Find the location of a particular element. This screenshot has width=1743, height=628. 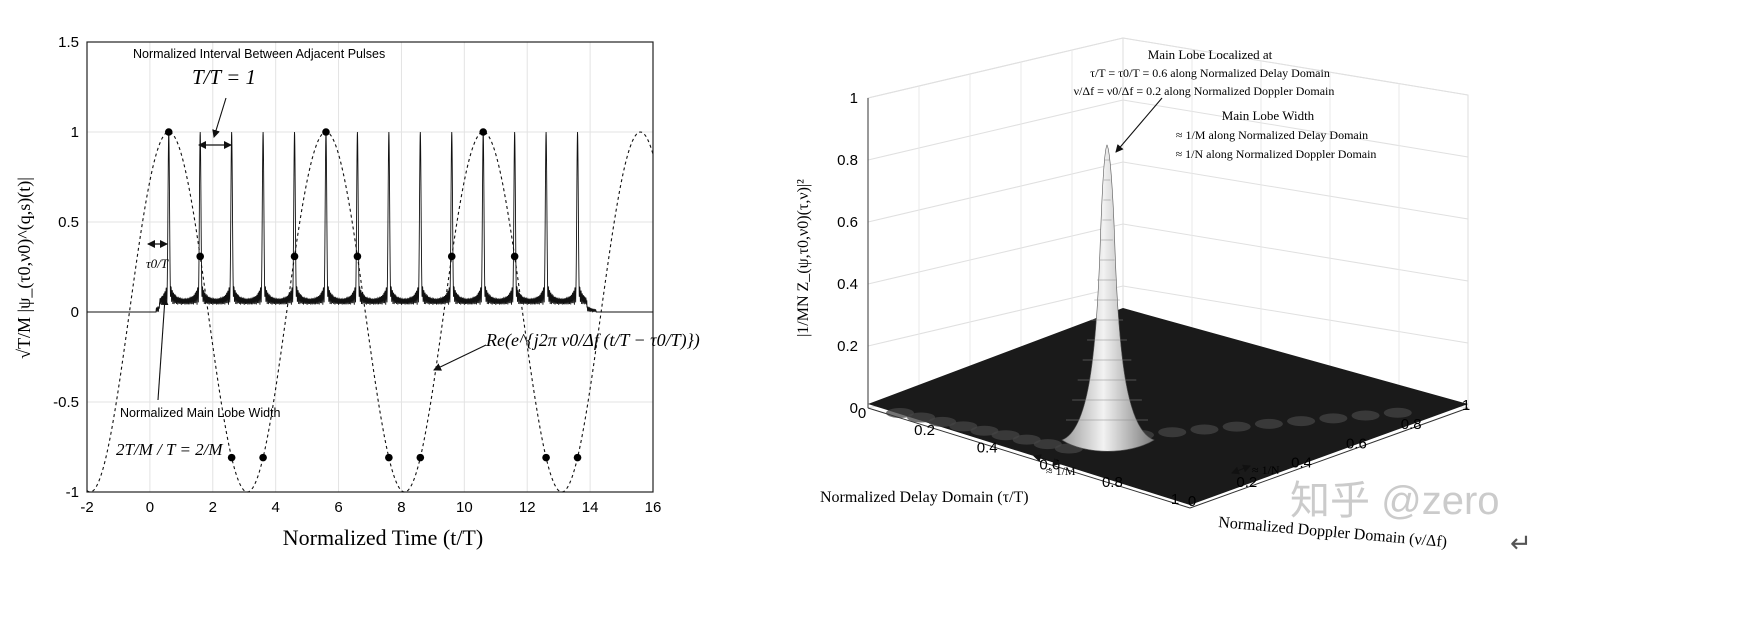

z-tick-label: 1 is located at coordinates (854, 98).